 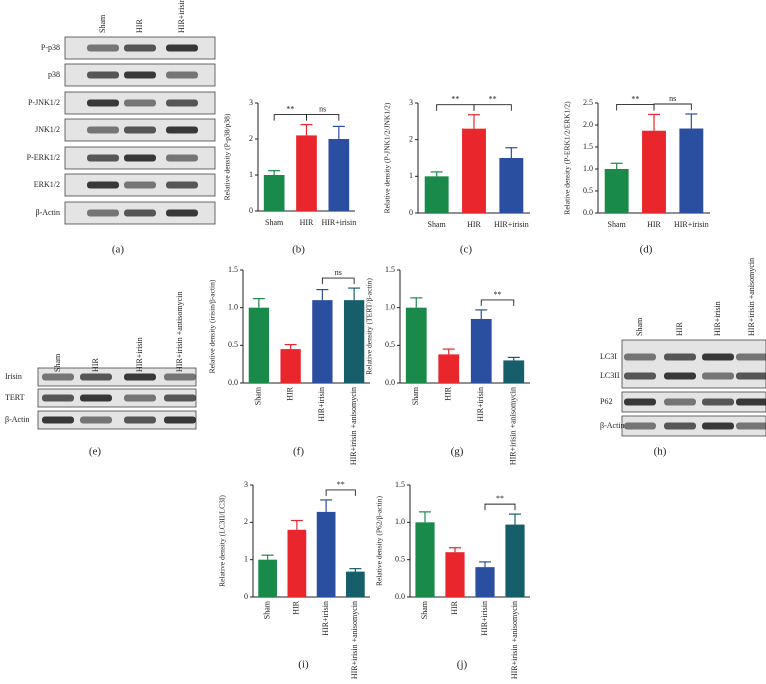 I want to click on y-tick-label: 1.0, so click(x=588, y=168).